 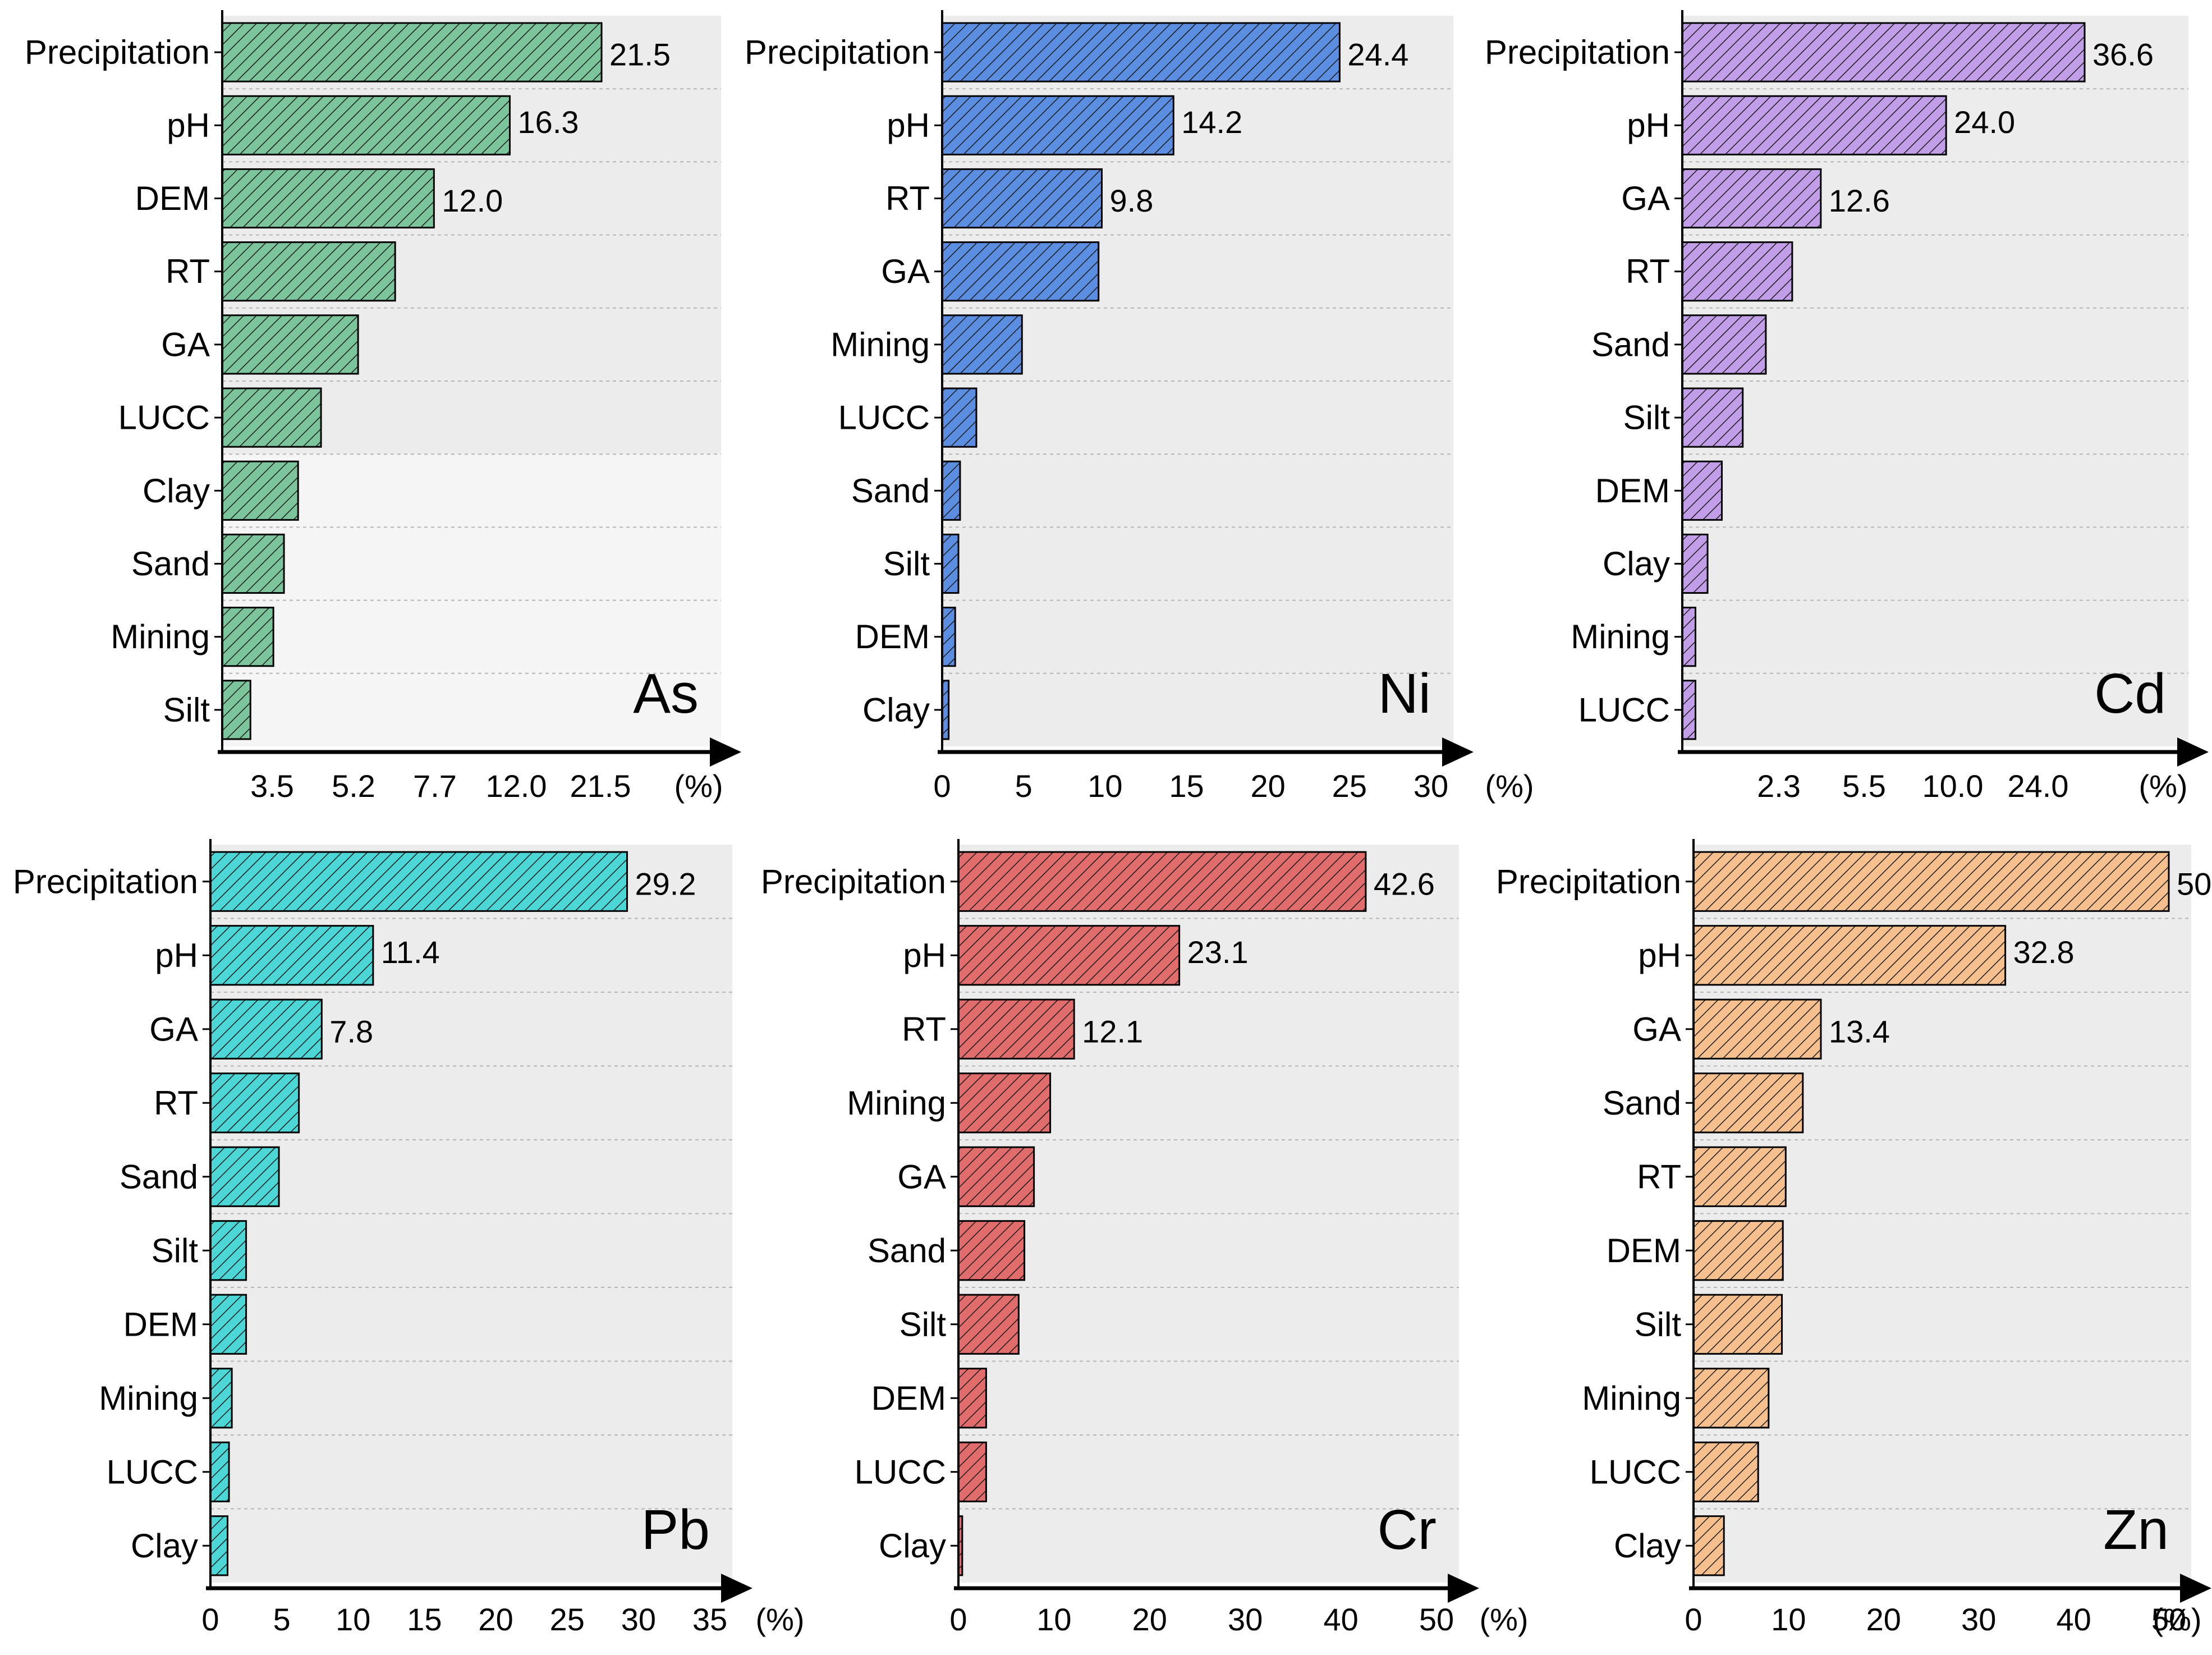 I want to click on category-label: pH, so click(x=908, y=125).